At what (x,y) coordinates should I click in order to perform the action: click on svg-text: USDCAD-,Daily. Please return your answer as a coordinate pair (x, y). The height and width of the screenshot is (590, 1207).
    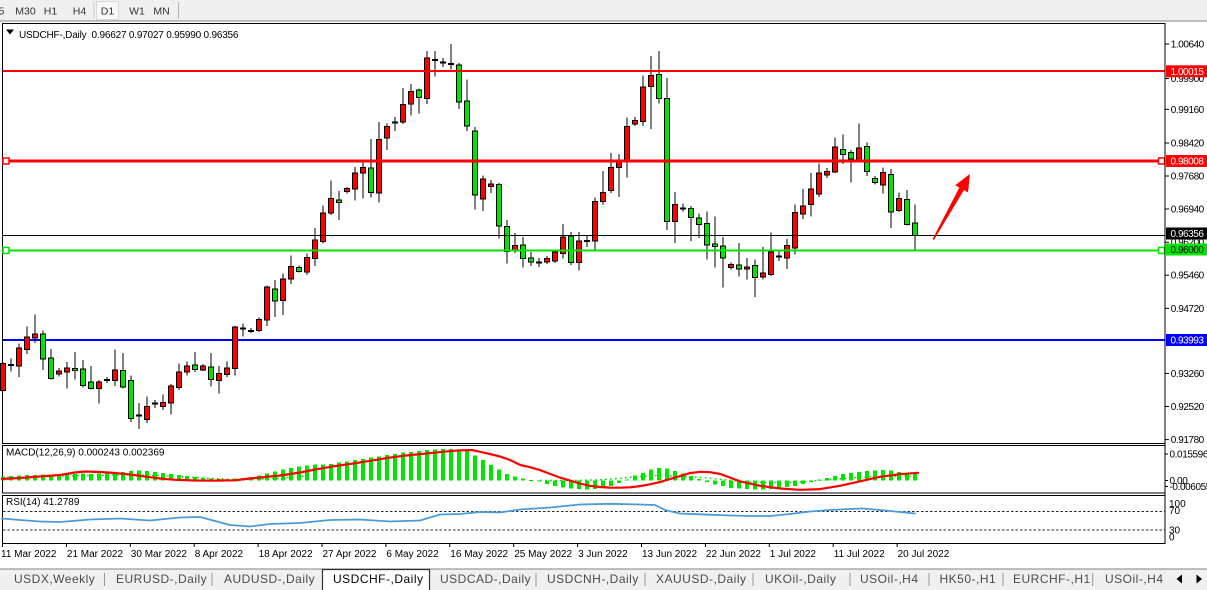
    Looking at the image, I should click on (485, 579).